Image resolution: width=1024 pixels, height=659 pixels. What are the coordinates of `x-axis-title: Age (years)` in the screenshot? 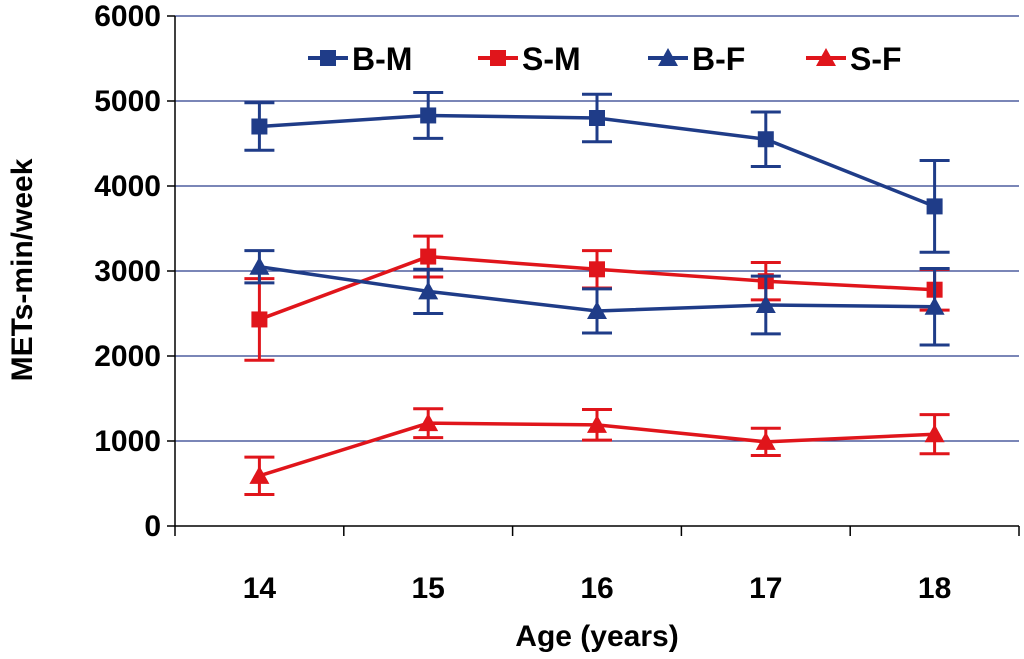 It's located at (596, 636).